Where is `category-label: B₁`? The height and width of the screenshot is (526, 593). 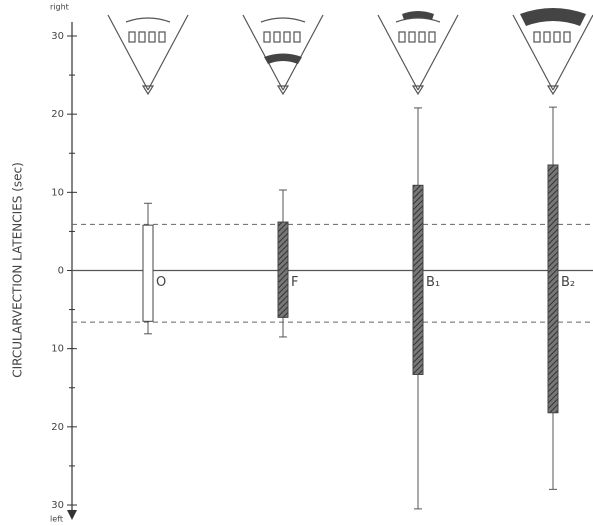
category-label: B₁ is located at coordinates (433, 282).